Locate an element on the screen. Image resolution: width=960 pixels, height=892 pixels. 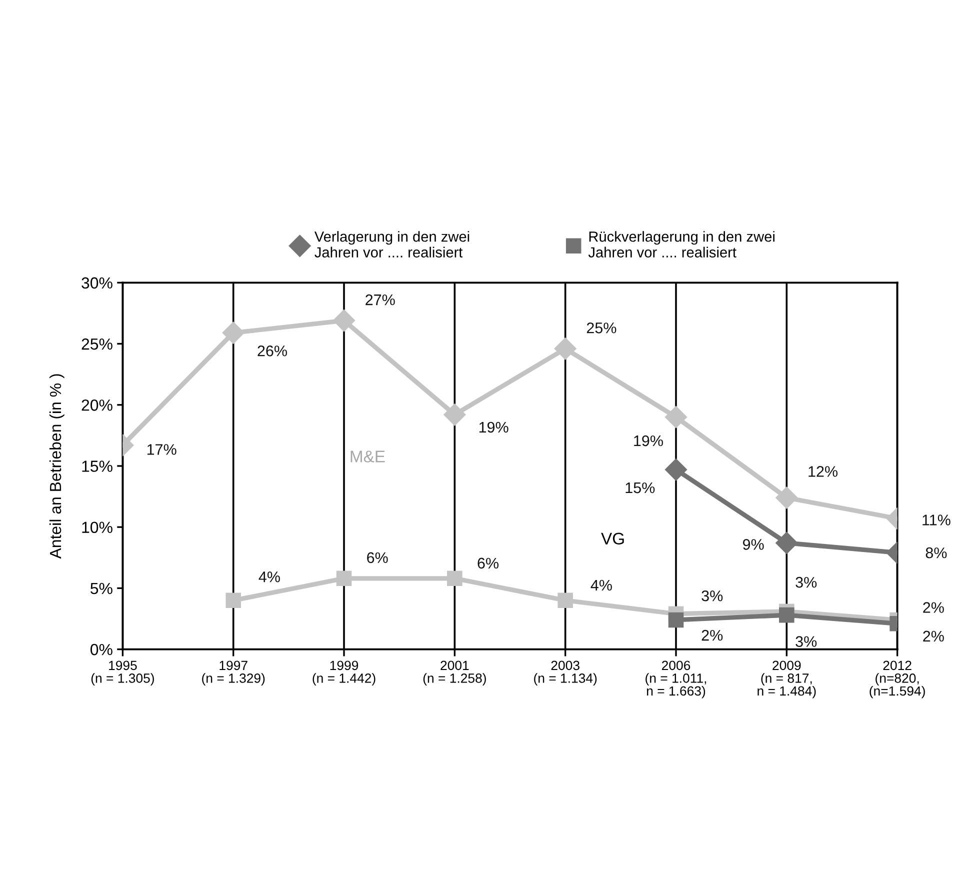
data-label: 11% is located at coordinates (936, 520).